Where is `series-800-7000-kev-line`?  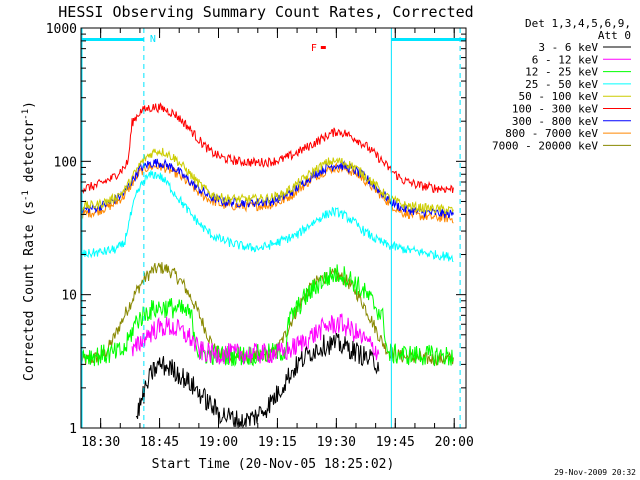
series-800-7000-kev-line is located at coordinates (267, 193).